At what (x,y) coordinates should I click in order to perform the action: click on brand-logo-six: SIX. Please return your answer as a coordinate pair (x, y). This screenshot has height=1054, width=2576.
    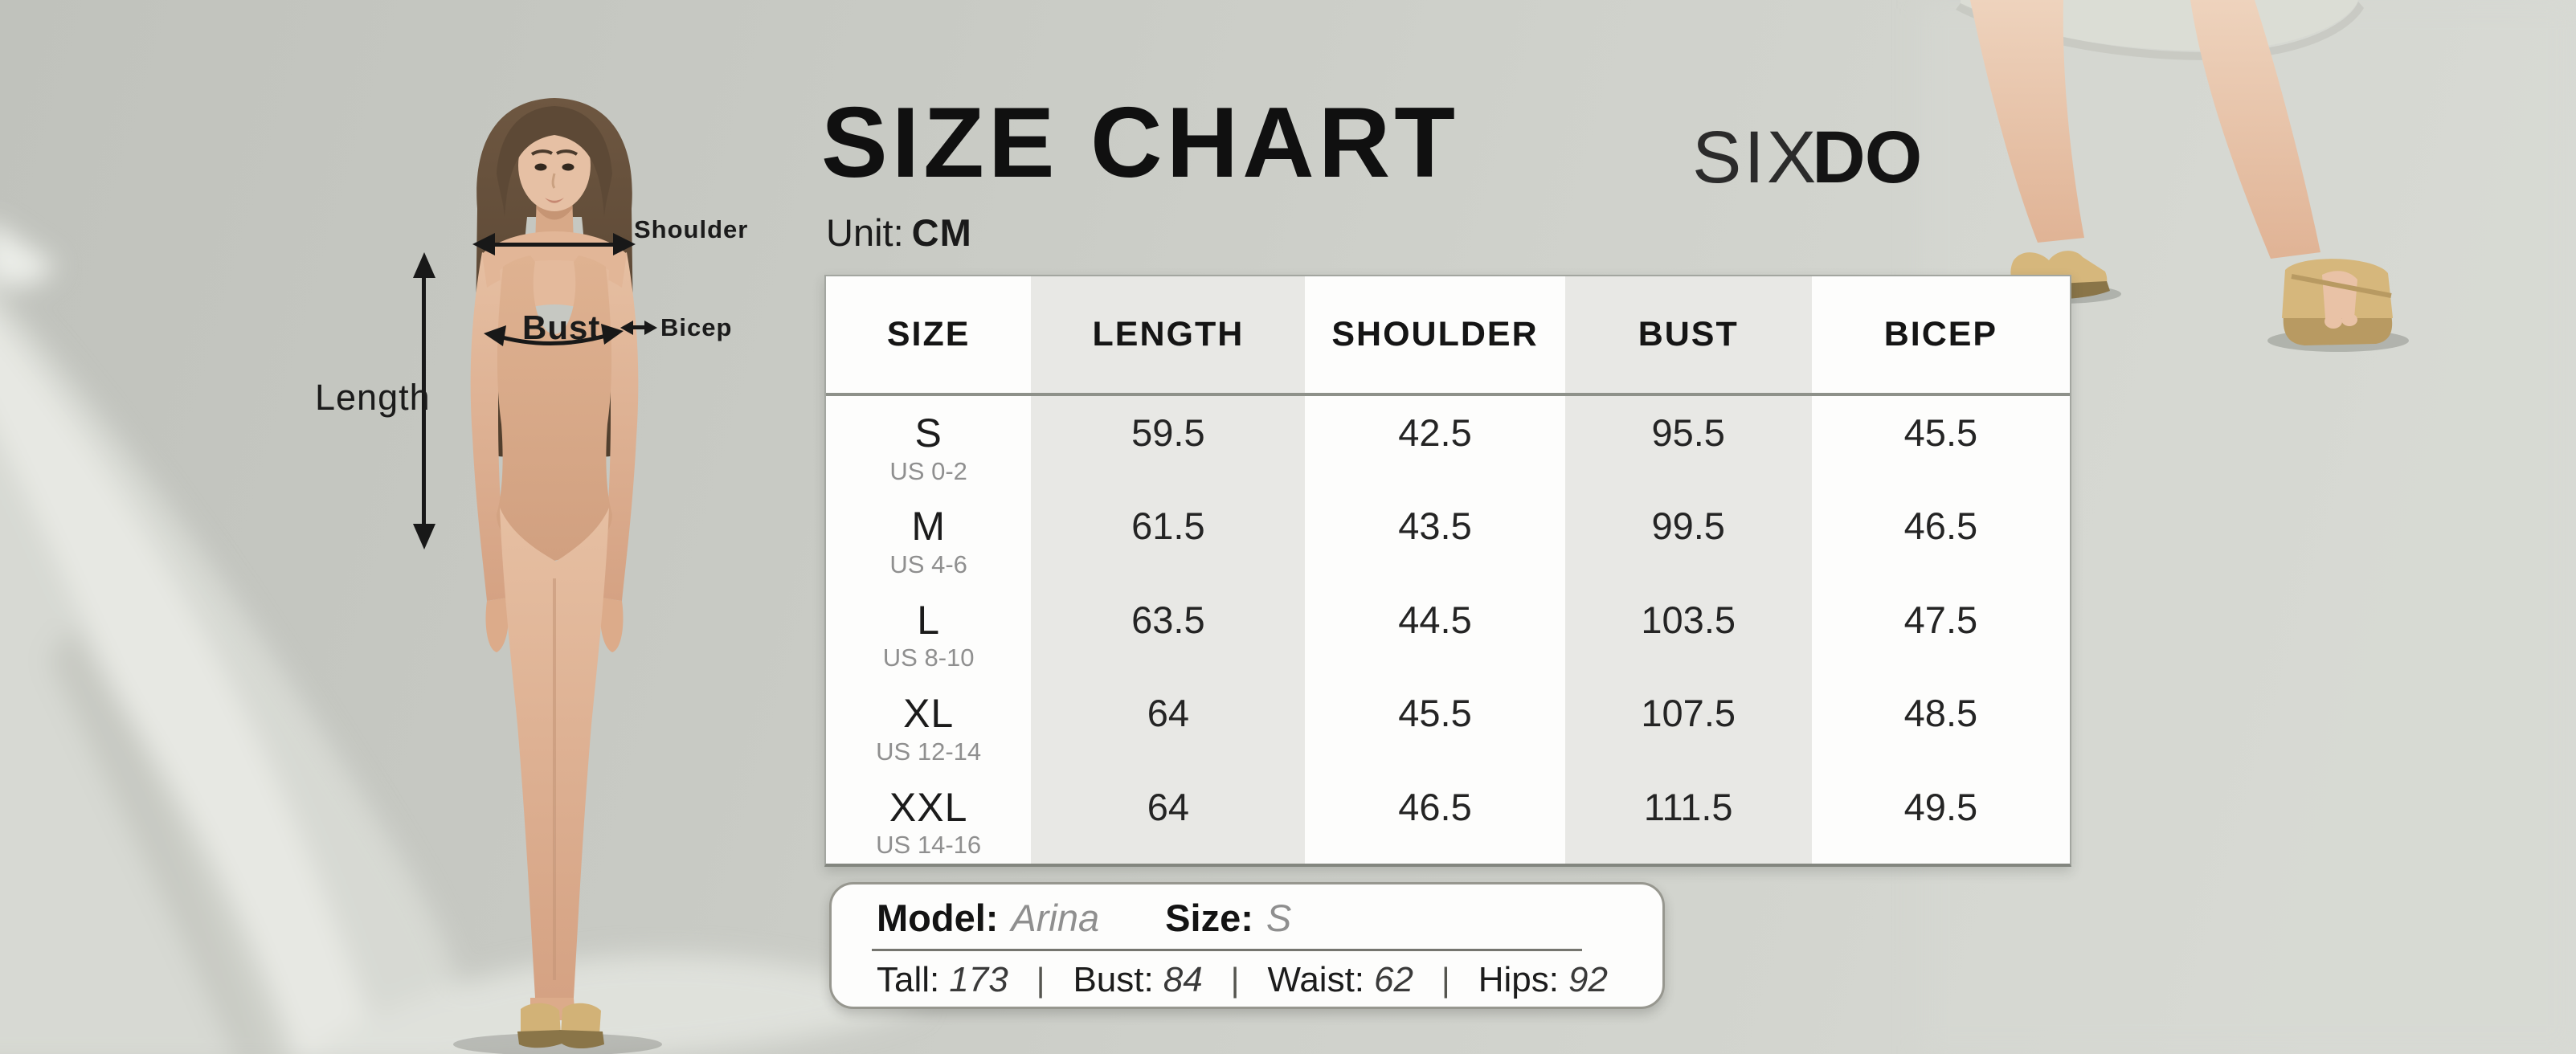
    Looking at the image, I should click on (1756, 157).